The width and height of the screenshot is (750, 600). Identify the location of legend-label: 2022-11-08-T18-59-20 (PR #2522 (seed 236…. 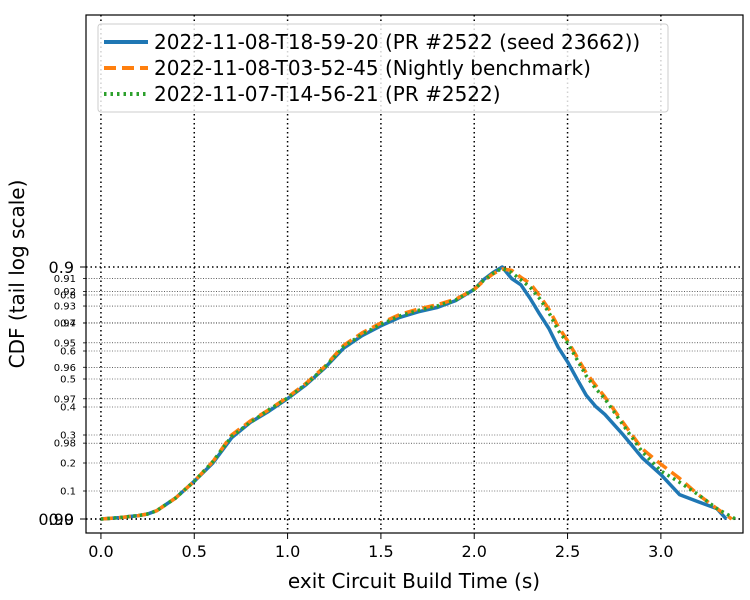
(397, 42).